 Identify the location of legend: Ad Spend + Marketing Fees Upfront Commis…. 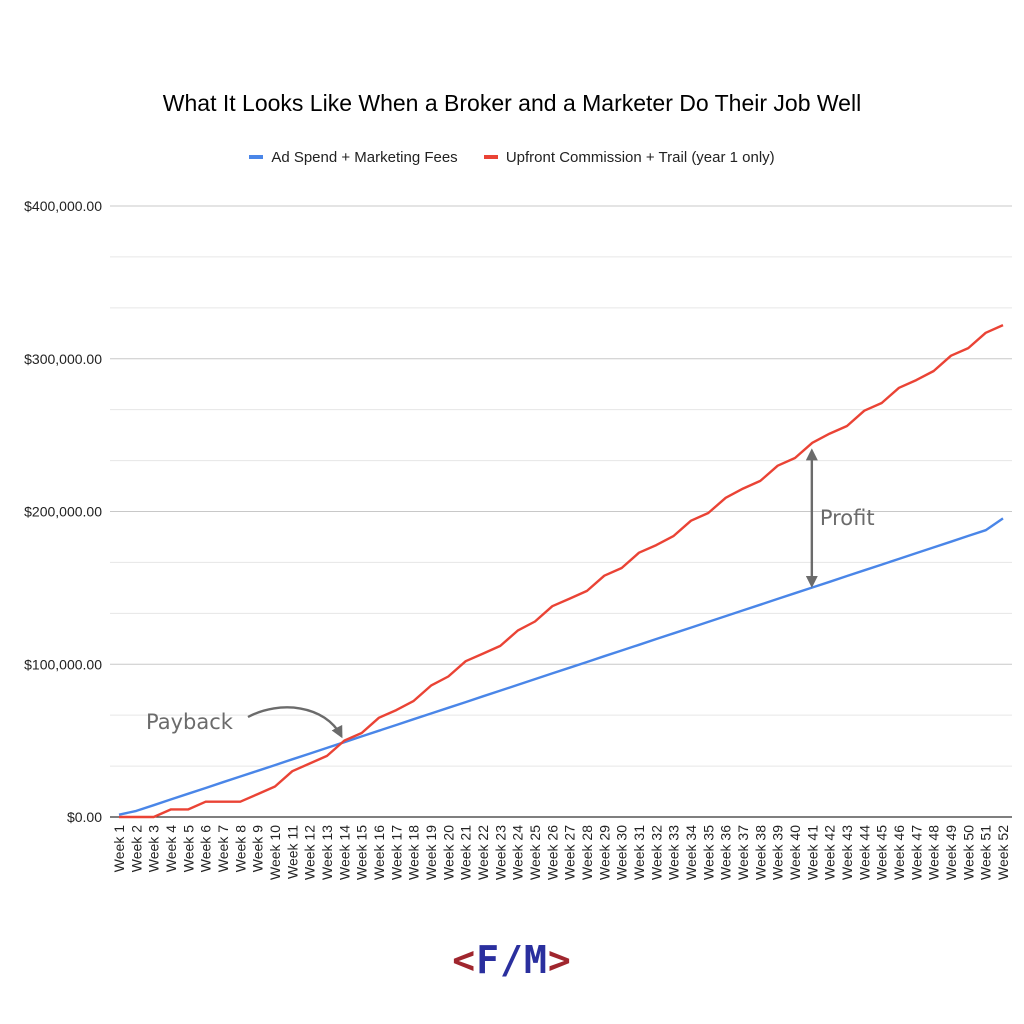
(512, 157).